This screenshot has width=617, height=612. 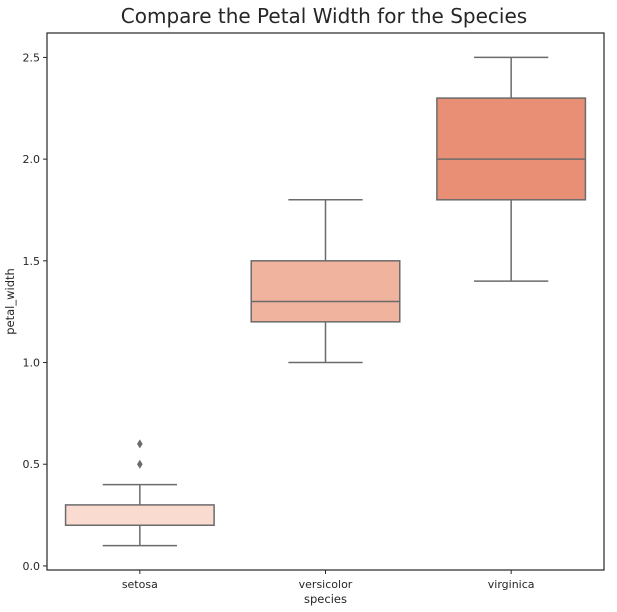 What do you see at coordinates (324, 16) in the screenshot?
I see `chart-title: Compare the Petal Width for the Species` at bounding box center [324, 16].